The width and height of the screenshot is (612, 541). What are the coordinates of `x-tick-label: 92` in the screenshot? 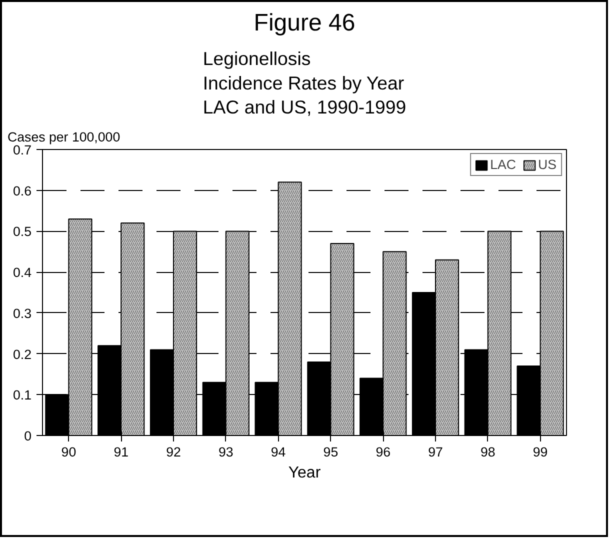 It's located at (173, 452).